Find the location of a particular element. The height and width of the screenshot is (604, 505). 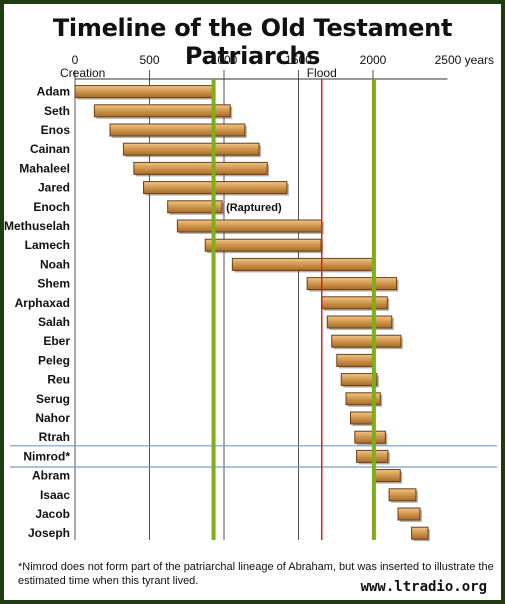

website-url: www.ltradio.org is located at coordinates (423, 587).